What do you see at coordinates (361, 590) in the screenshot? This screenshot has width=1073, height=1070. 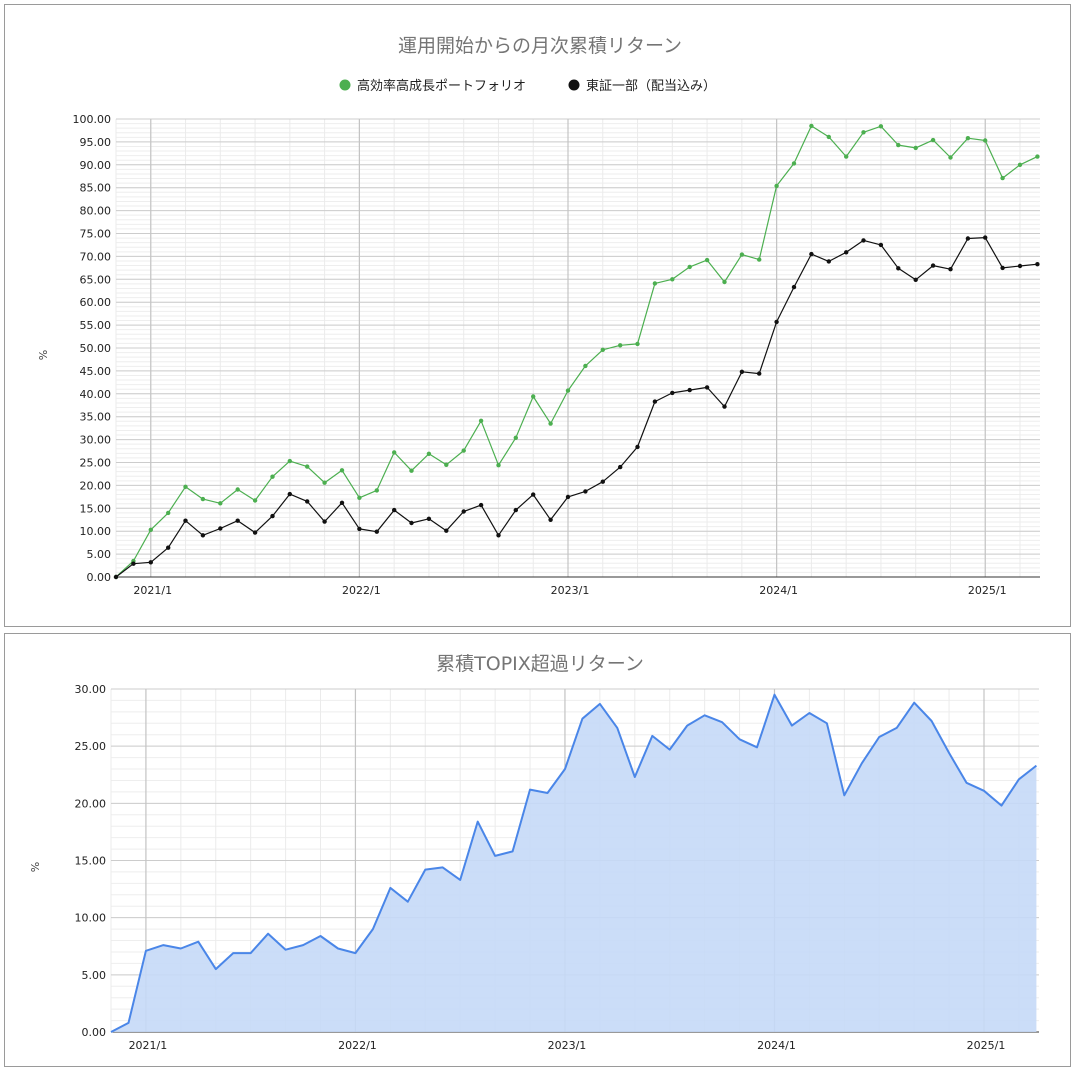 I see `x-tick-label: 2022/1` at bounding box center [361, 590].